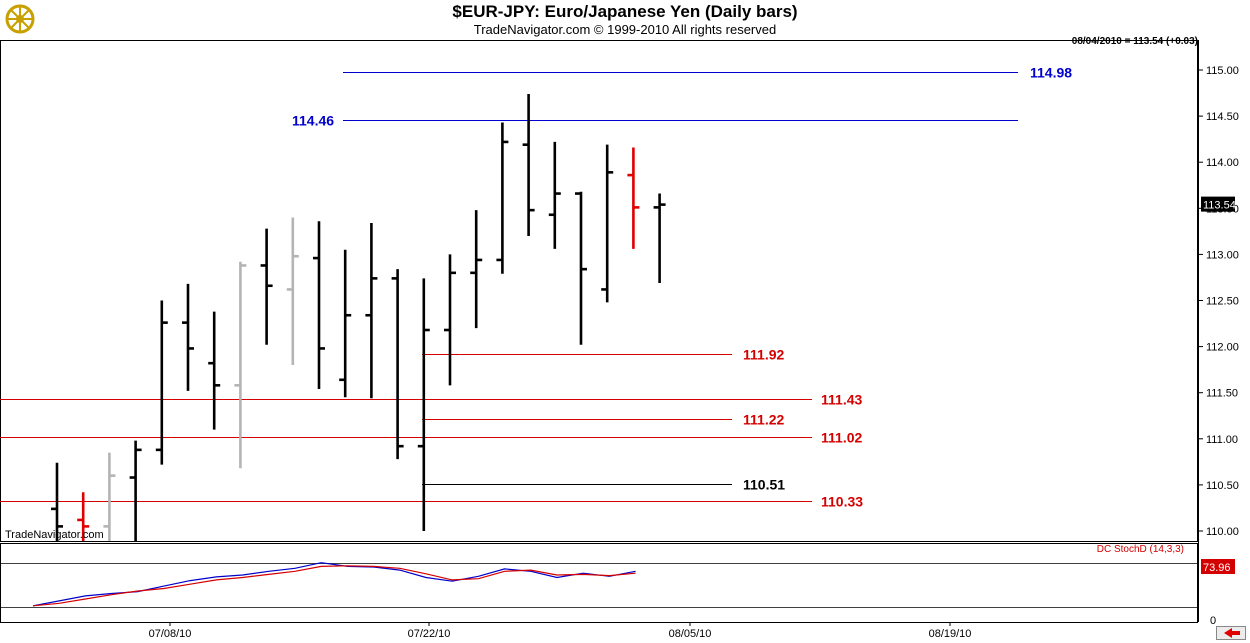  What do you see at coordinates (1222, 302) in the screenshot?
I see `y-tick-label: 112.50` at bounding box center [1222, 302].